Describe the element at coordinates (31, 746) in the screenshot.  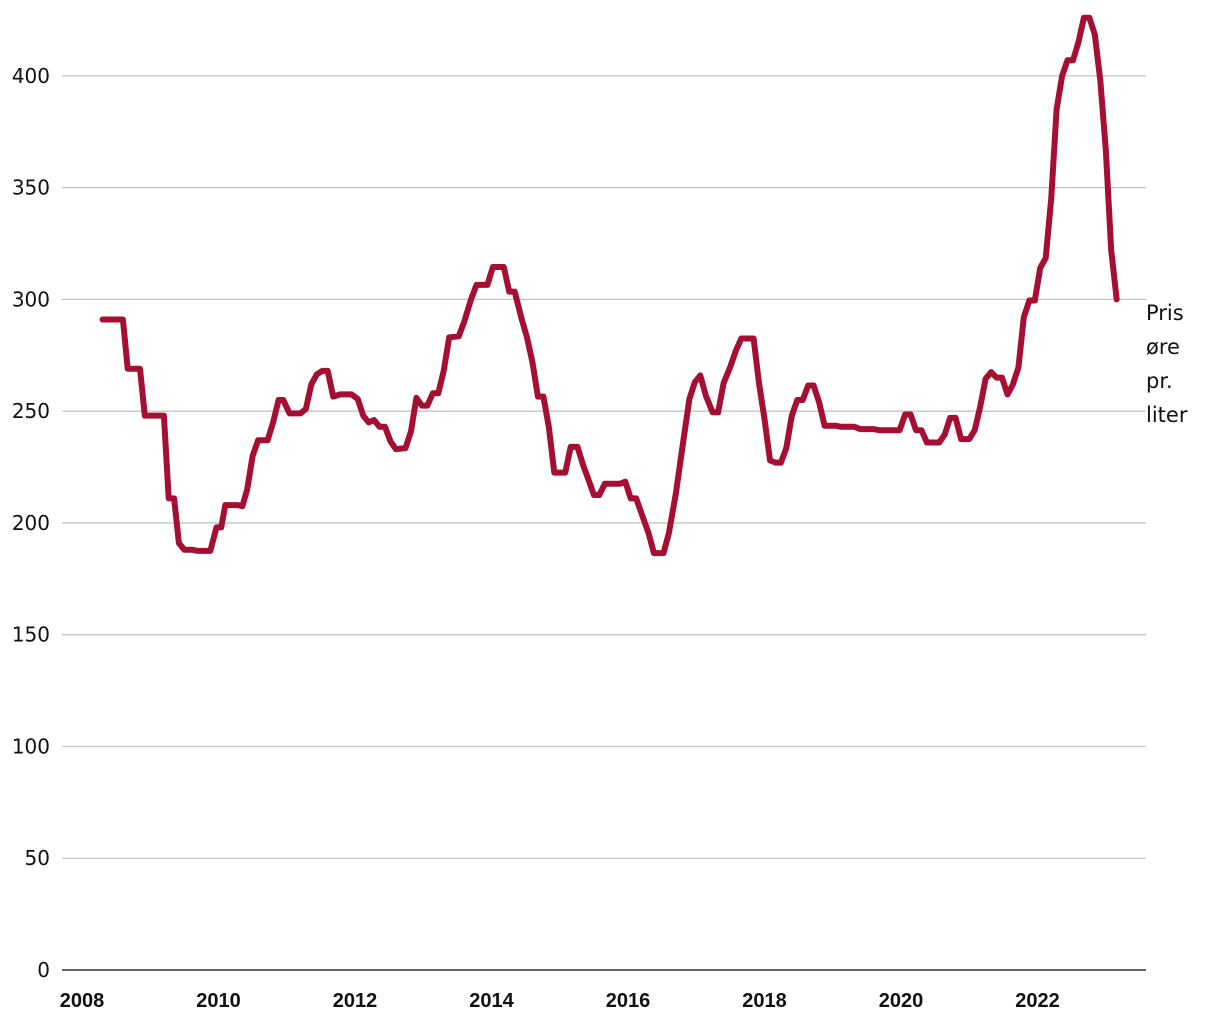
I see `y-tick-label: 100` at that location.